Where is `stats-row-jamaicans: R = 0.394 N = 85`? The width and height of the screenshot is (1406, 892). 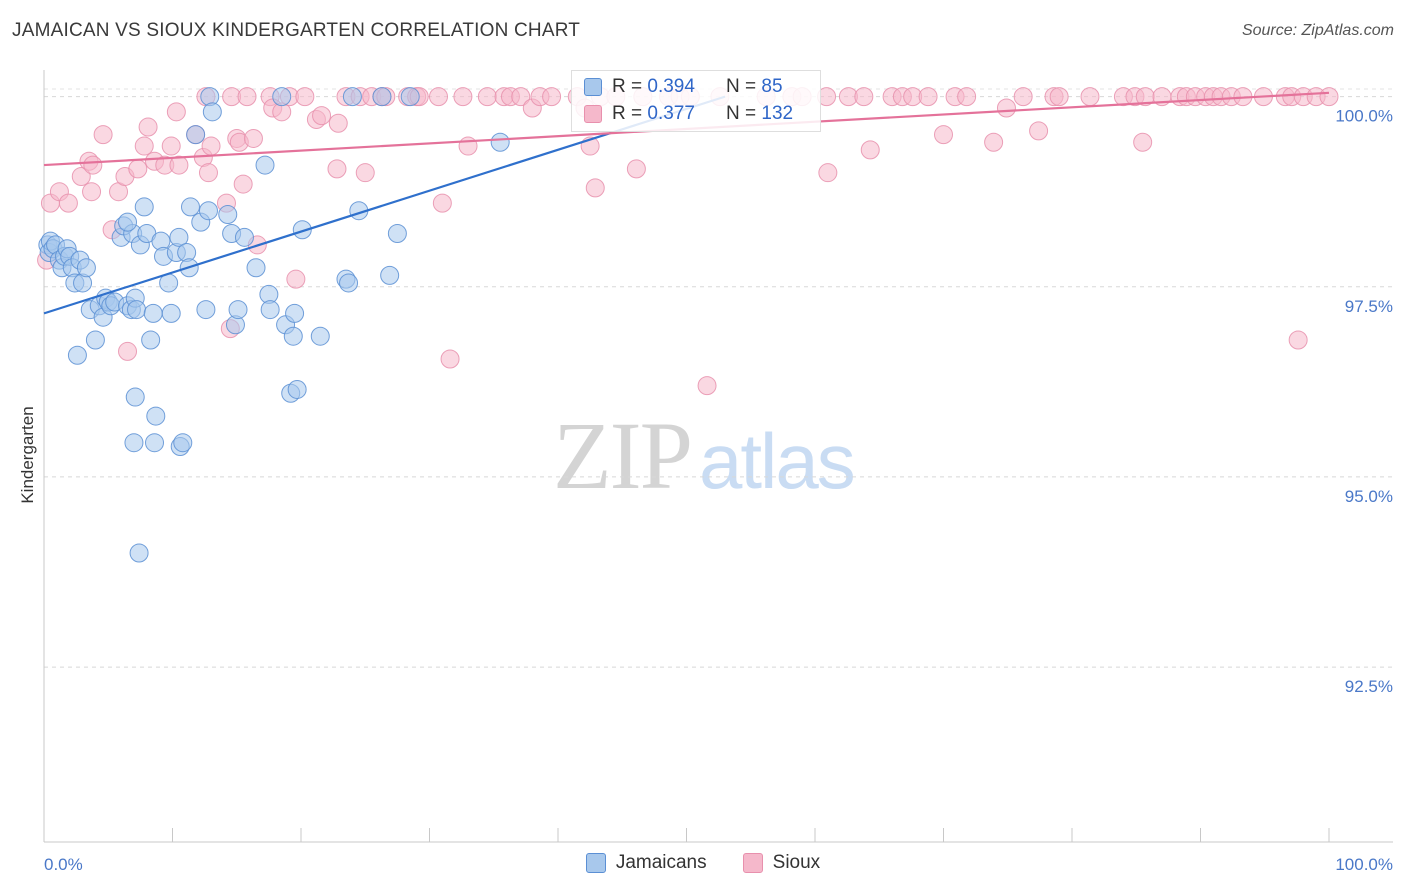
stats-row-jamaicans: R = 0.394 N = 85 is located at coordinates (683, 87).